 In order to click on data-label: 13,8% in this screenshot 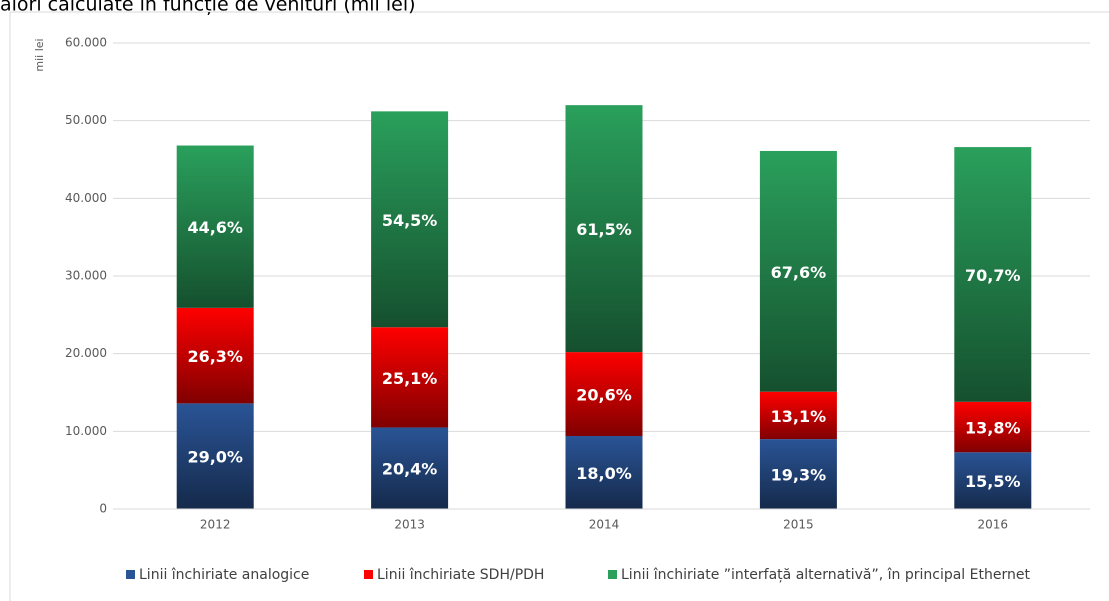, I will do `click(993, 428)`.